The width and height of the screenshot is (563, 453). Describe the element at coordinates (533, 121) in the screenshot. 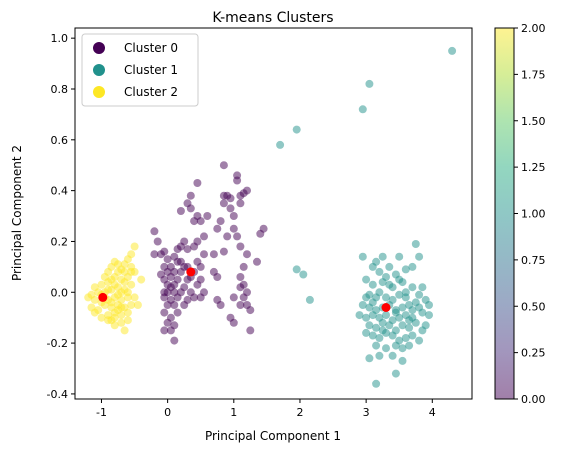

I see `colorbar-tick-label: 1.50` at that location.